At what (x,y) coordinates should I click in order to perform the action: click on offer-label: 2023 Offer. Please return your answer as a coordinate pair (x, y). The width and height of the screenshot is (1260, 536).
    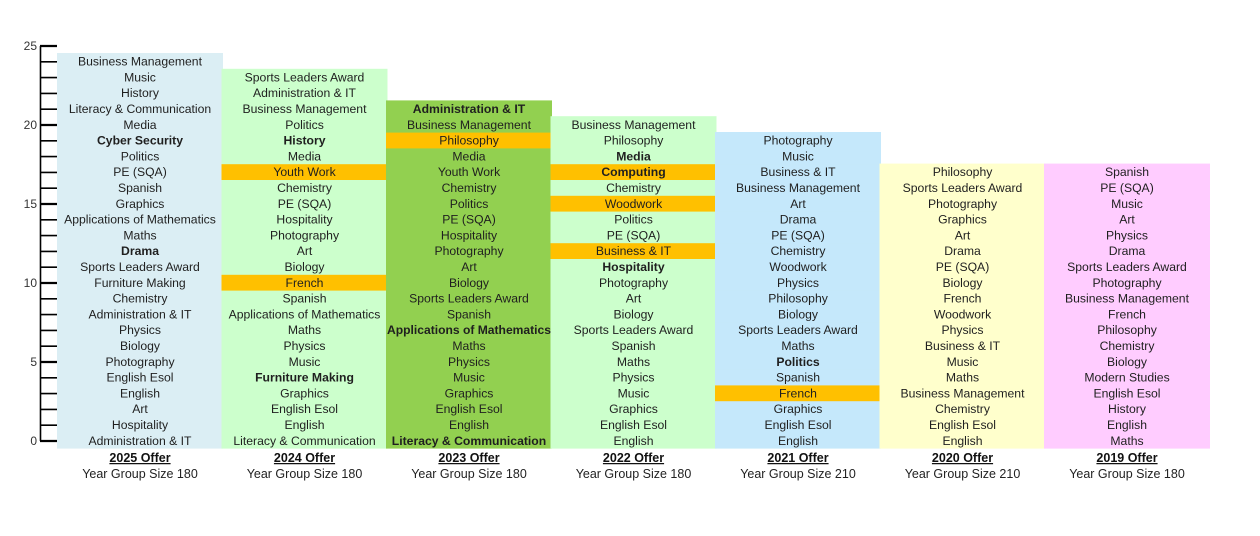
    Looking at the image, I should click on (468, 458).